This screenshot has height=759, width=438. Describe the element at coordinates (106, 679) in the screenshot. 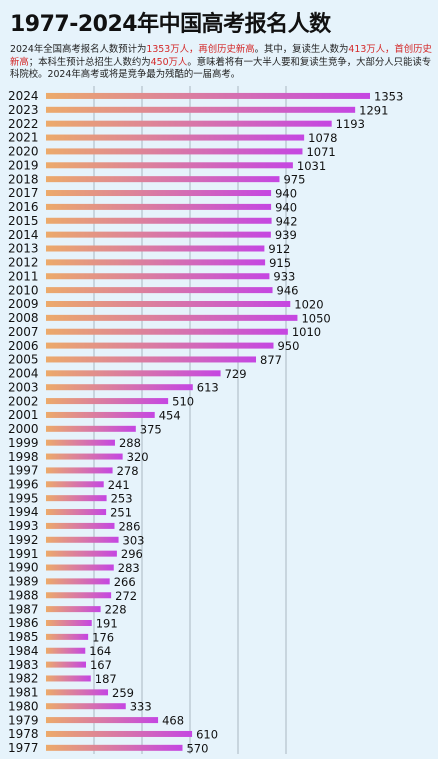

I see `value-label: 187` at that location.